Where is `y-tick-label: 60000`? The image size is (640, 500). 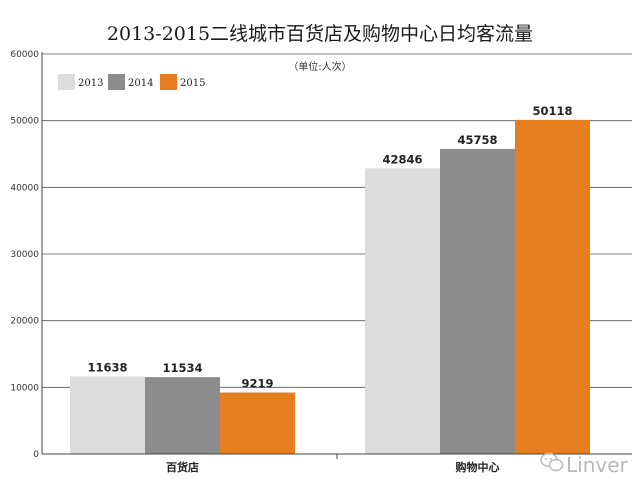 y-tick-label: 60000 is located at coordinates (24, 55).